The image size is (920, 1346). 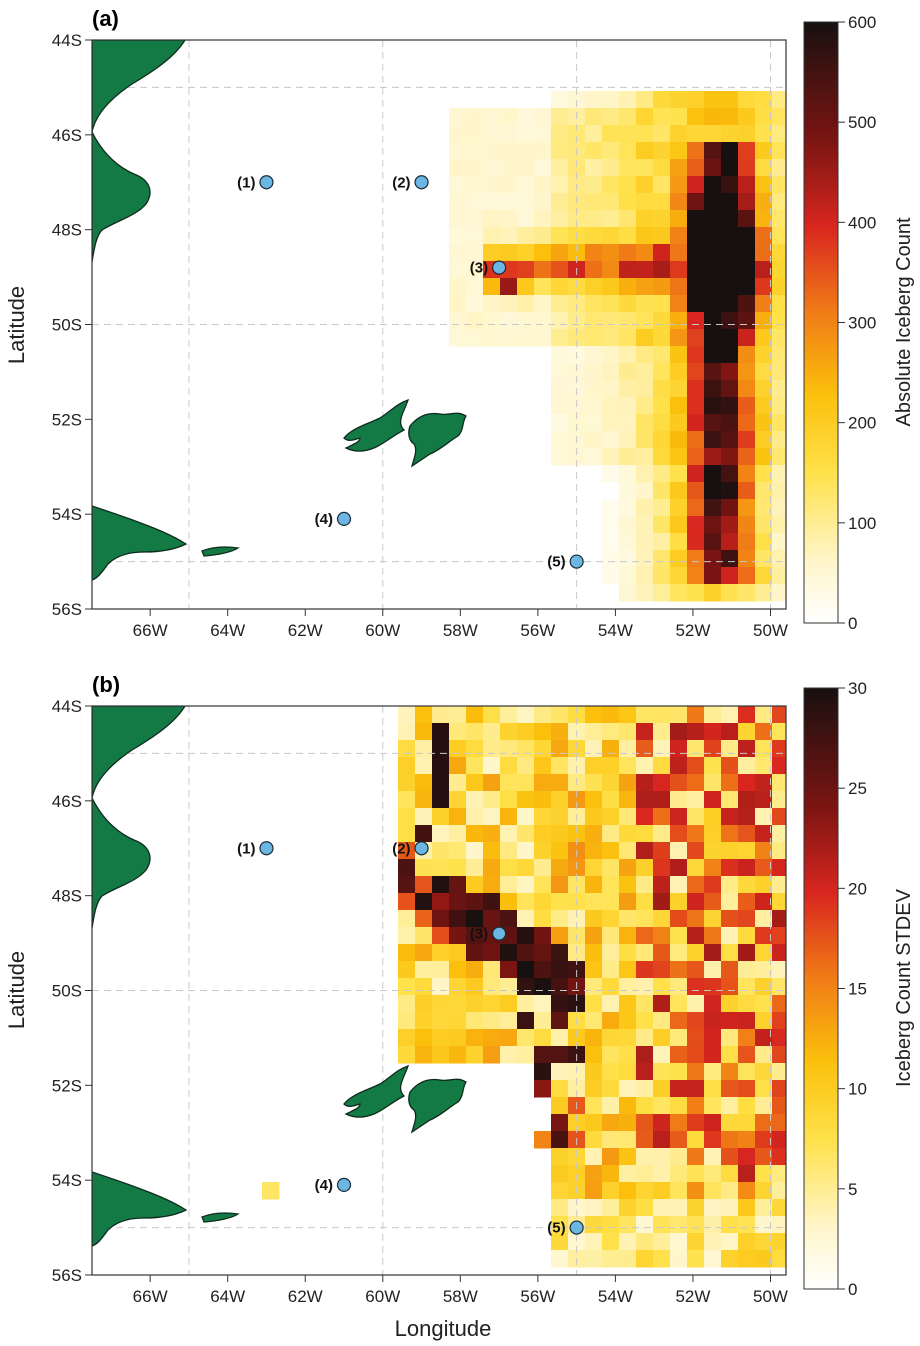 I want to click on x-tick-label: 66W, so click(x=150, y=1296).